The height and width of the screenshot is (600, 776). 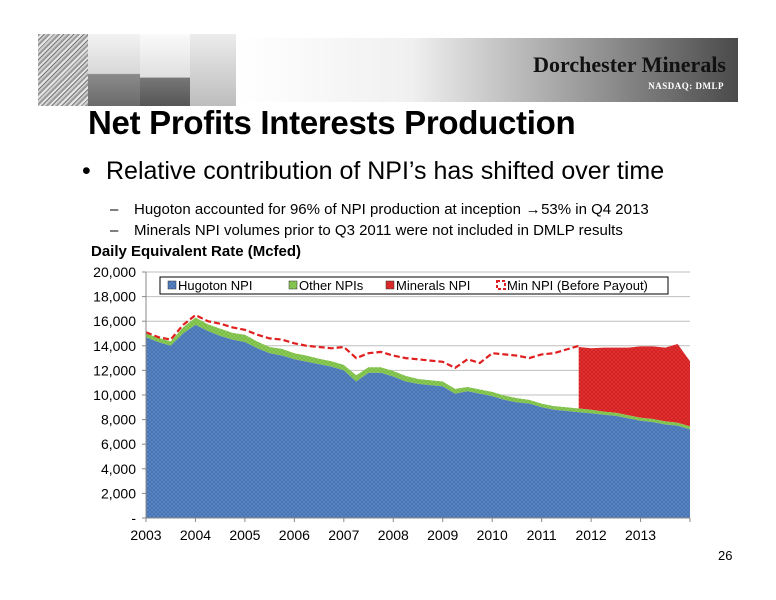 What do you see at coordinates (118, 420) in the screenshot?
I see `y-tick-label: 8,000` at bounding box center [118, 420].